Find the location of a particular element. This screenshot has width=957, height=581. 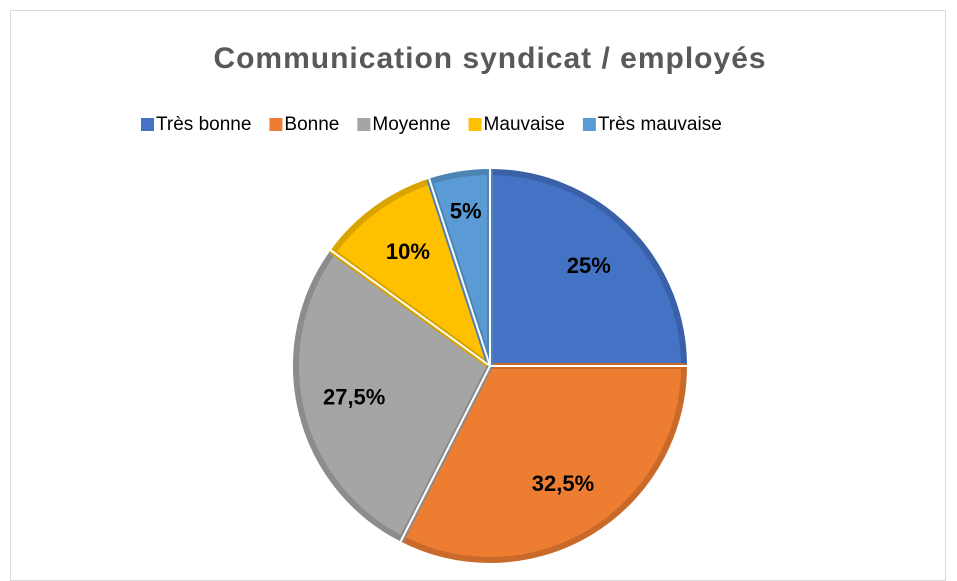

data-label: 25% is located at coordinates (589, 265).